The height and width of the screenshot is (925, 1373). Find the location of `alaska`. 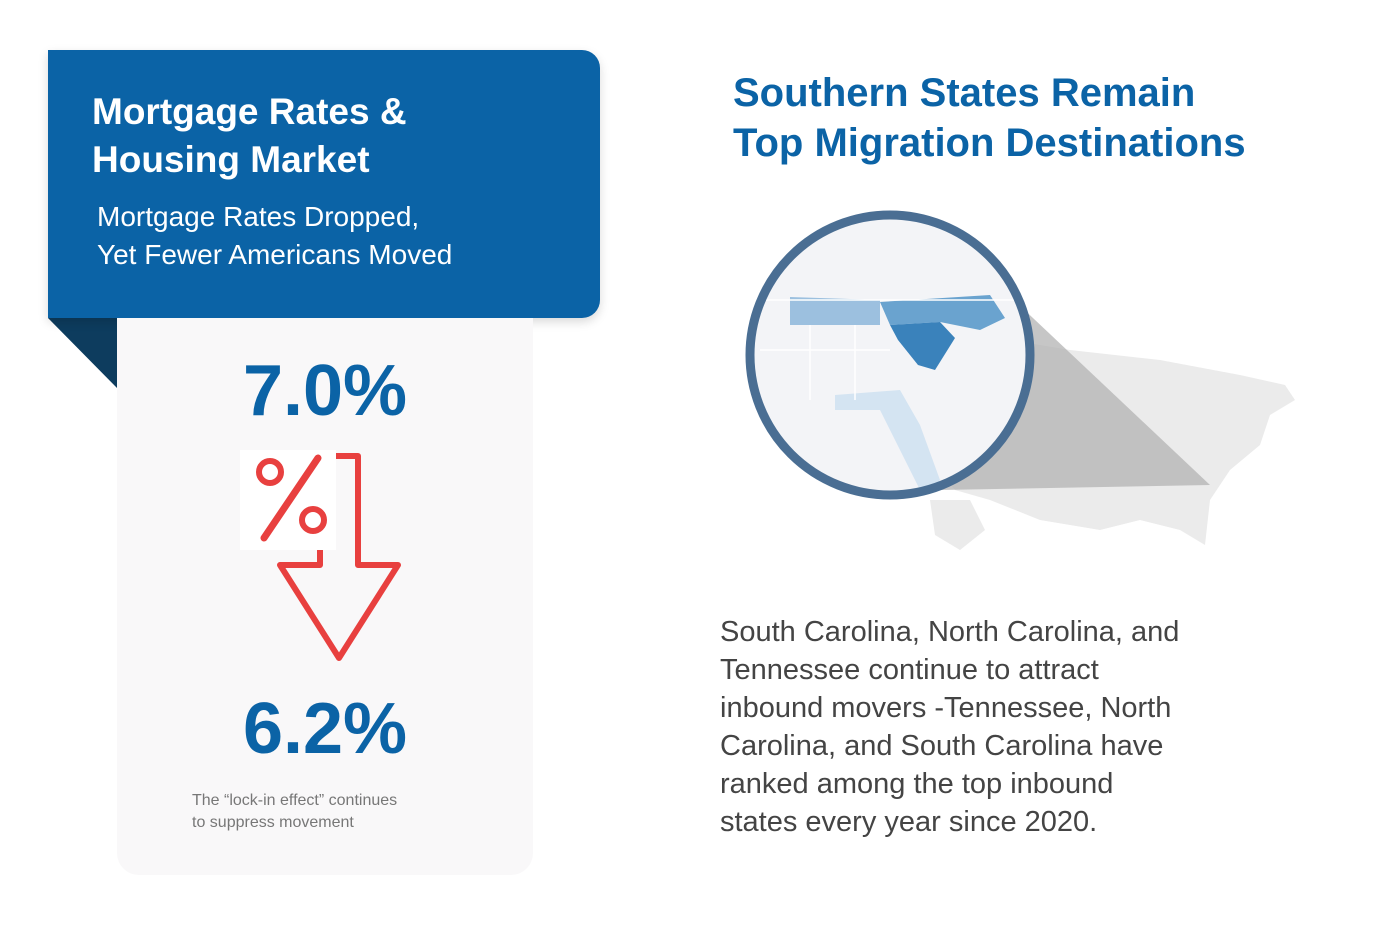

alaska is located at coordinates (957, 525).